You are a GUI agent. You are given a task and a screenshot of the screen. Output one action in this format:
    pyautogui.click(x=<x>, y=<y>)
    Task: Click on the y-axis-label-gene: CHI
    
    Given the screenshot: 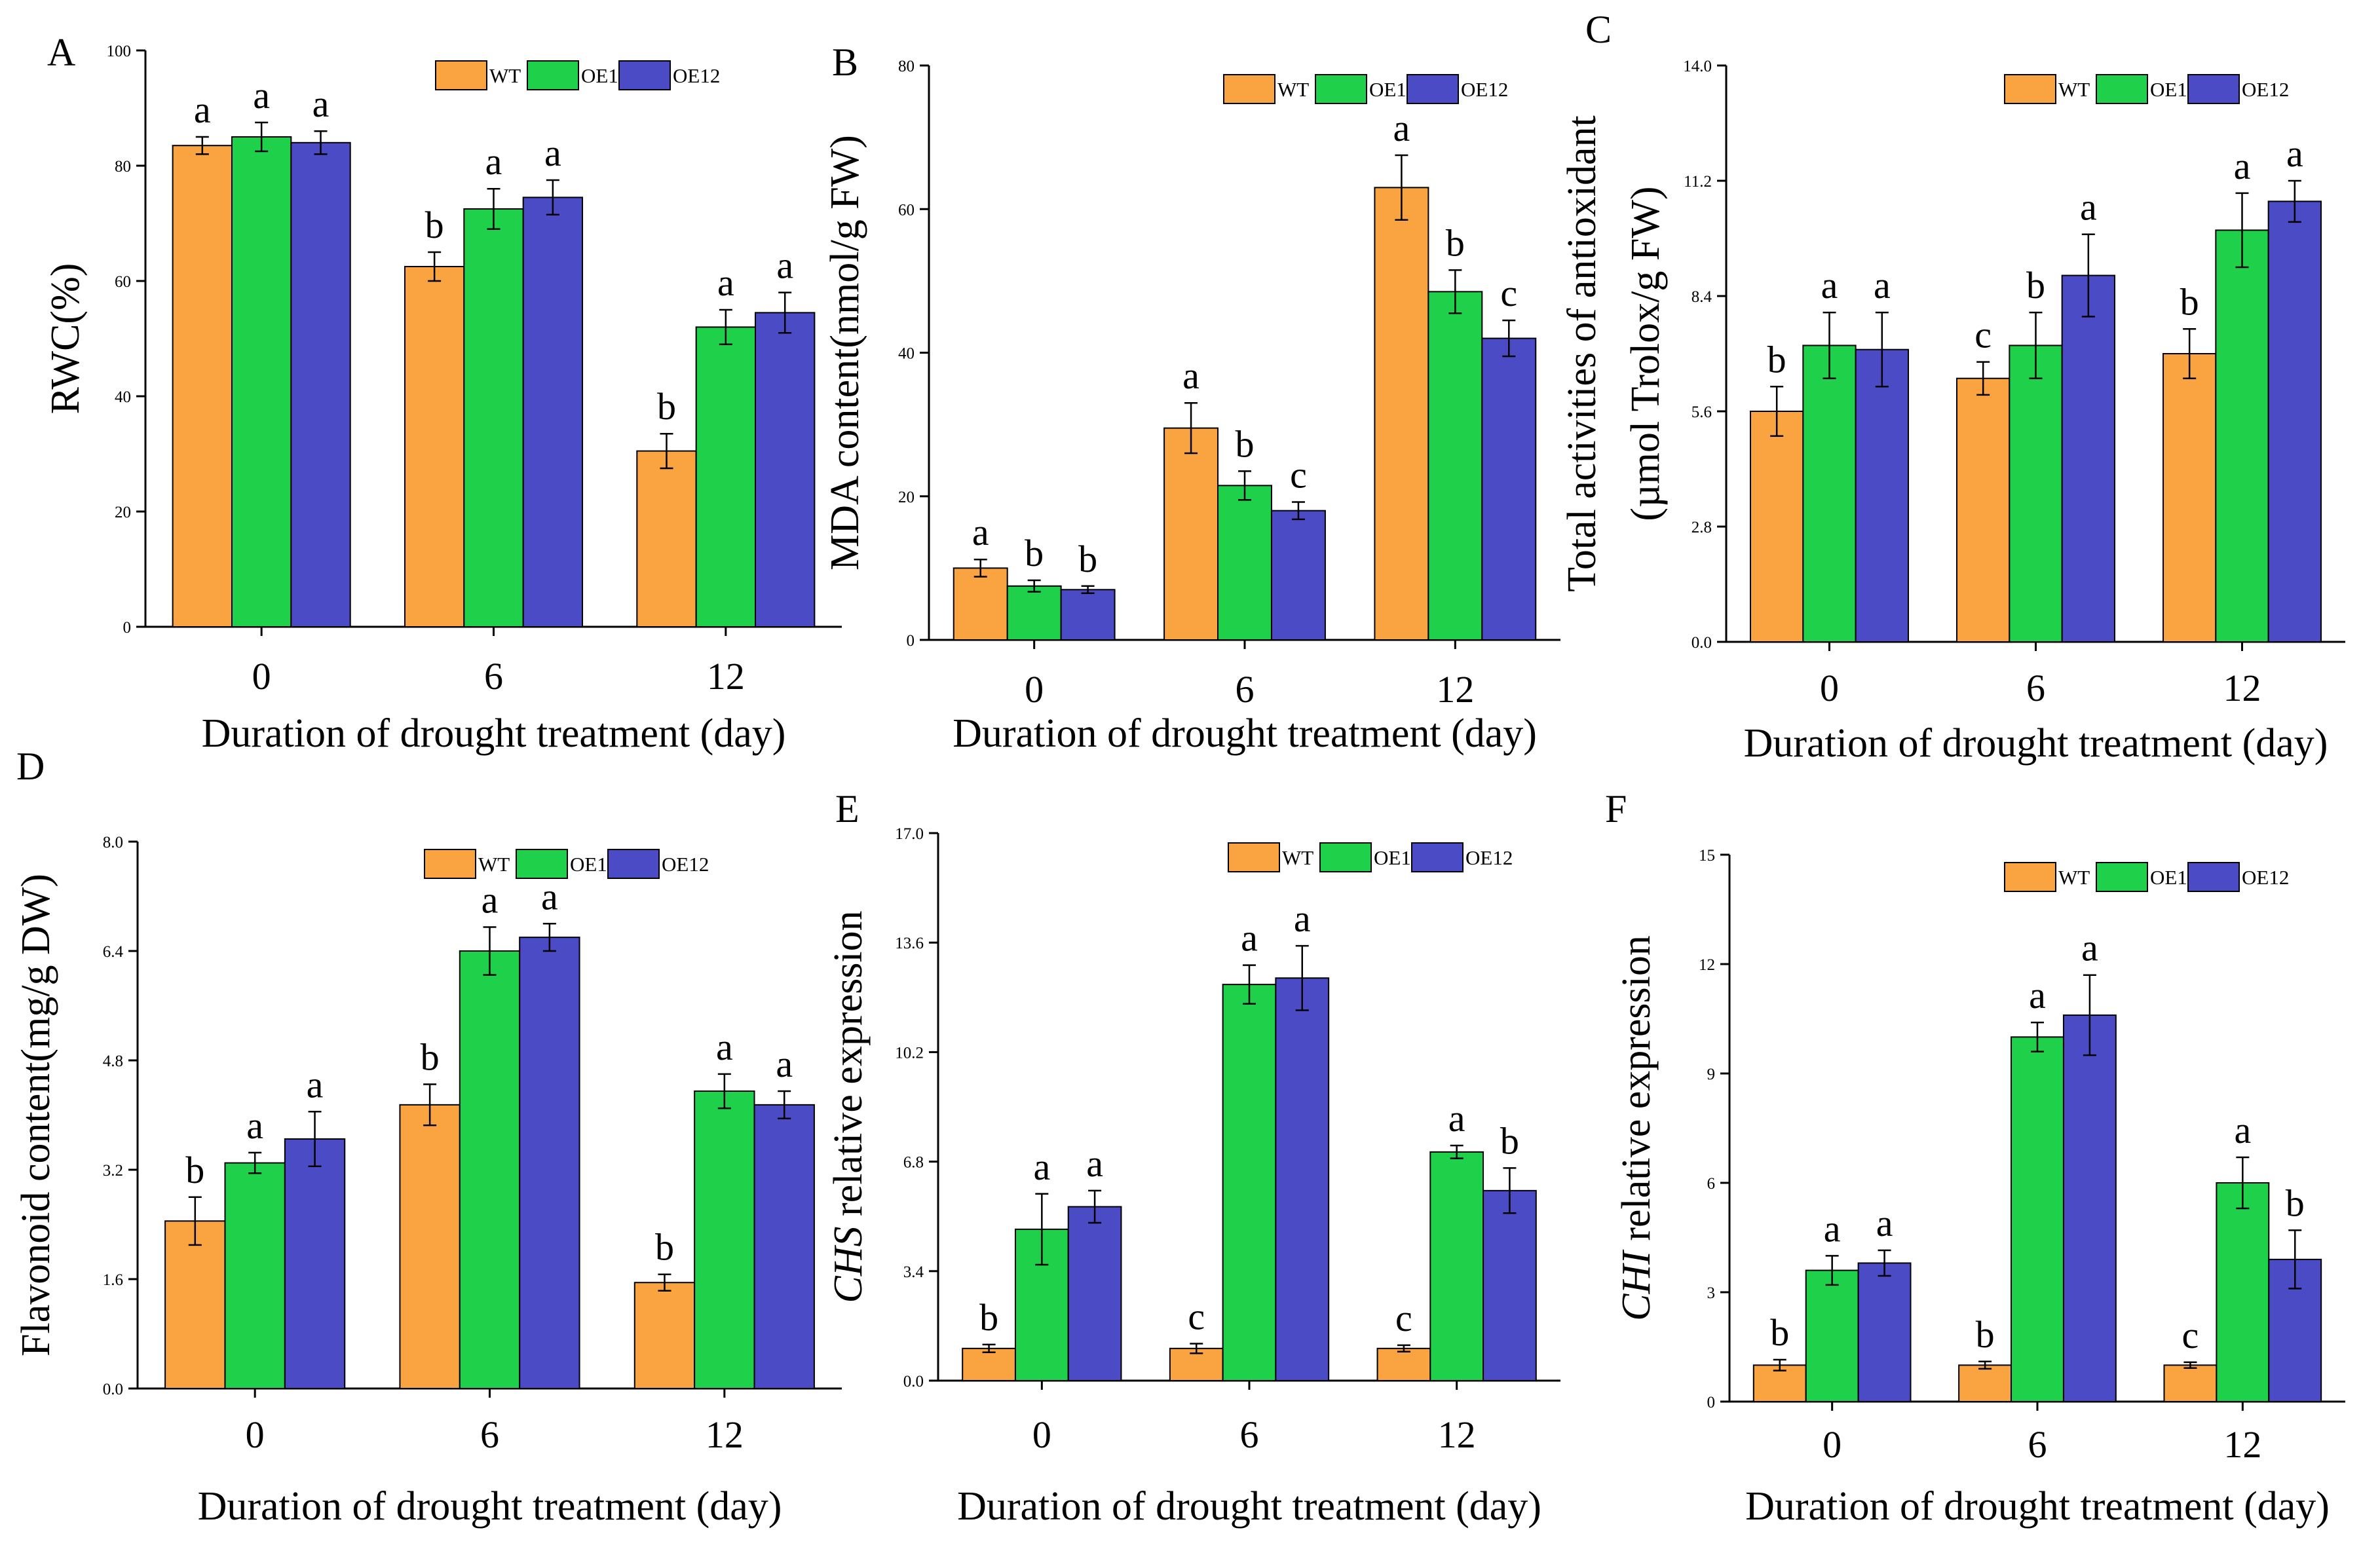 What is the action you would take?
    pyautogui.click(x=1636, y=1285)
    